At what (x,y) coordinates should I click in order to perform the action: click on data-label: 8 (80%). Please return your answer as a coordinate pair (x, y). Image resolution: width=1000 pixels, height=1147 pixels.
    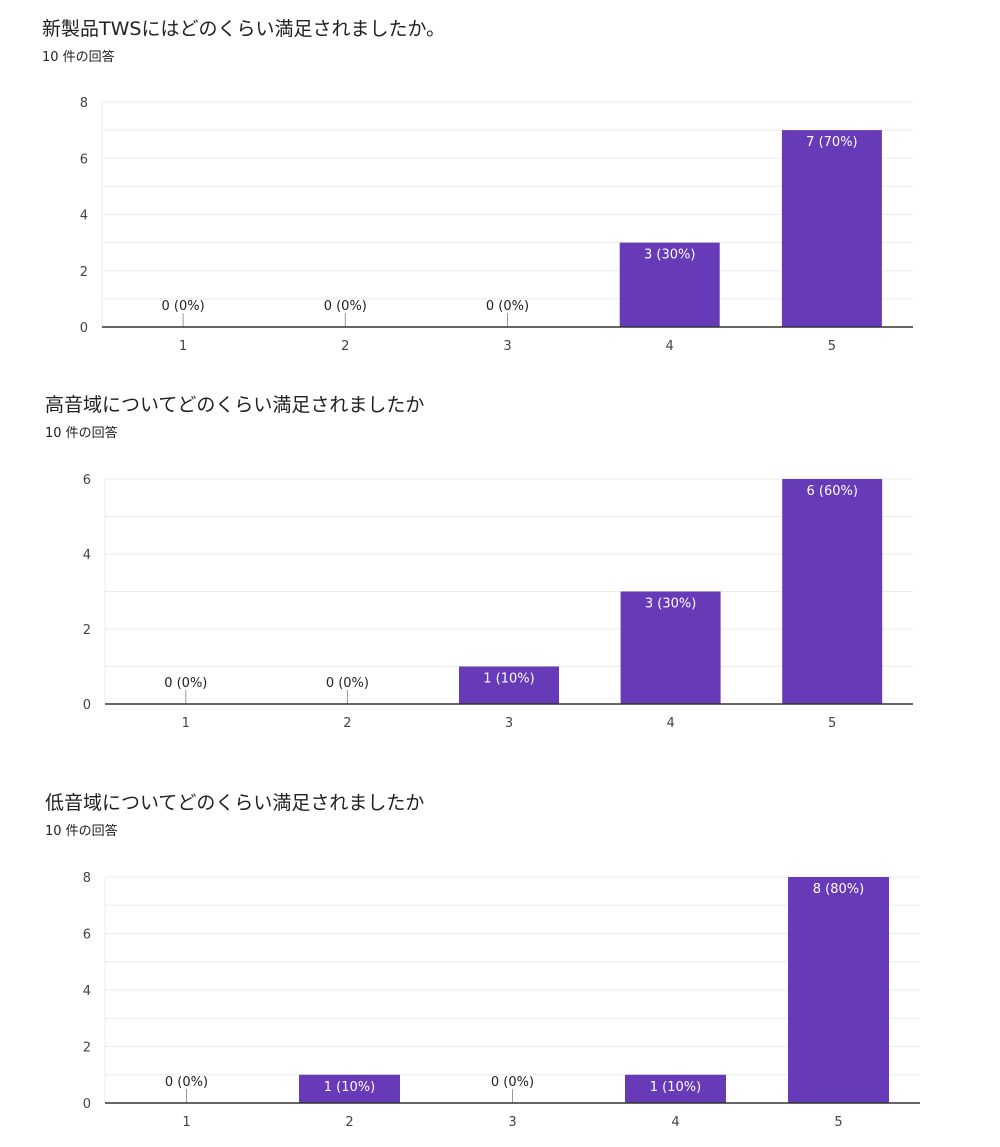
    Looking at the image, I should click on (838, 889).